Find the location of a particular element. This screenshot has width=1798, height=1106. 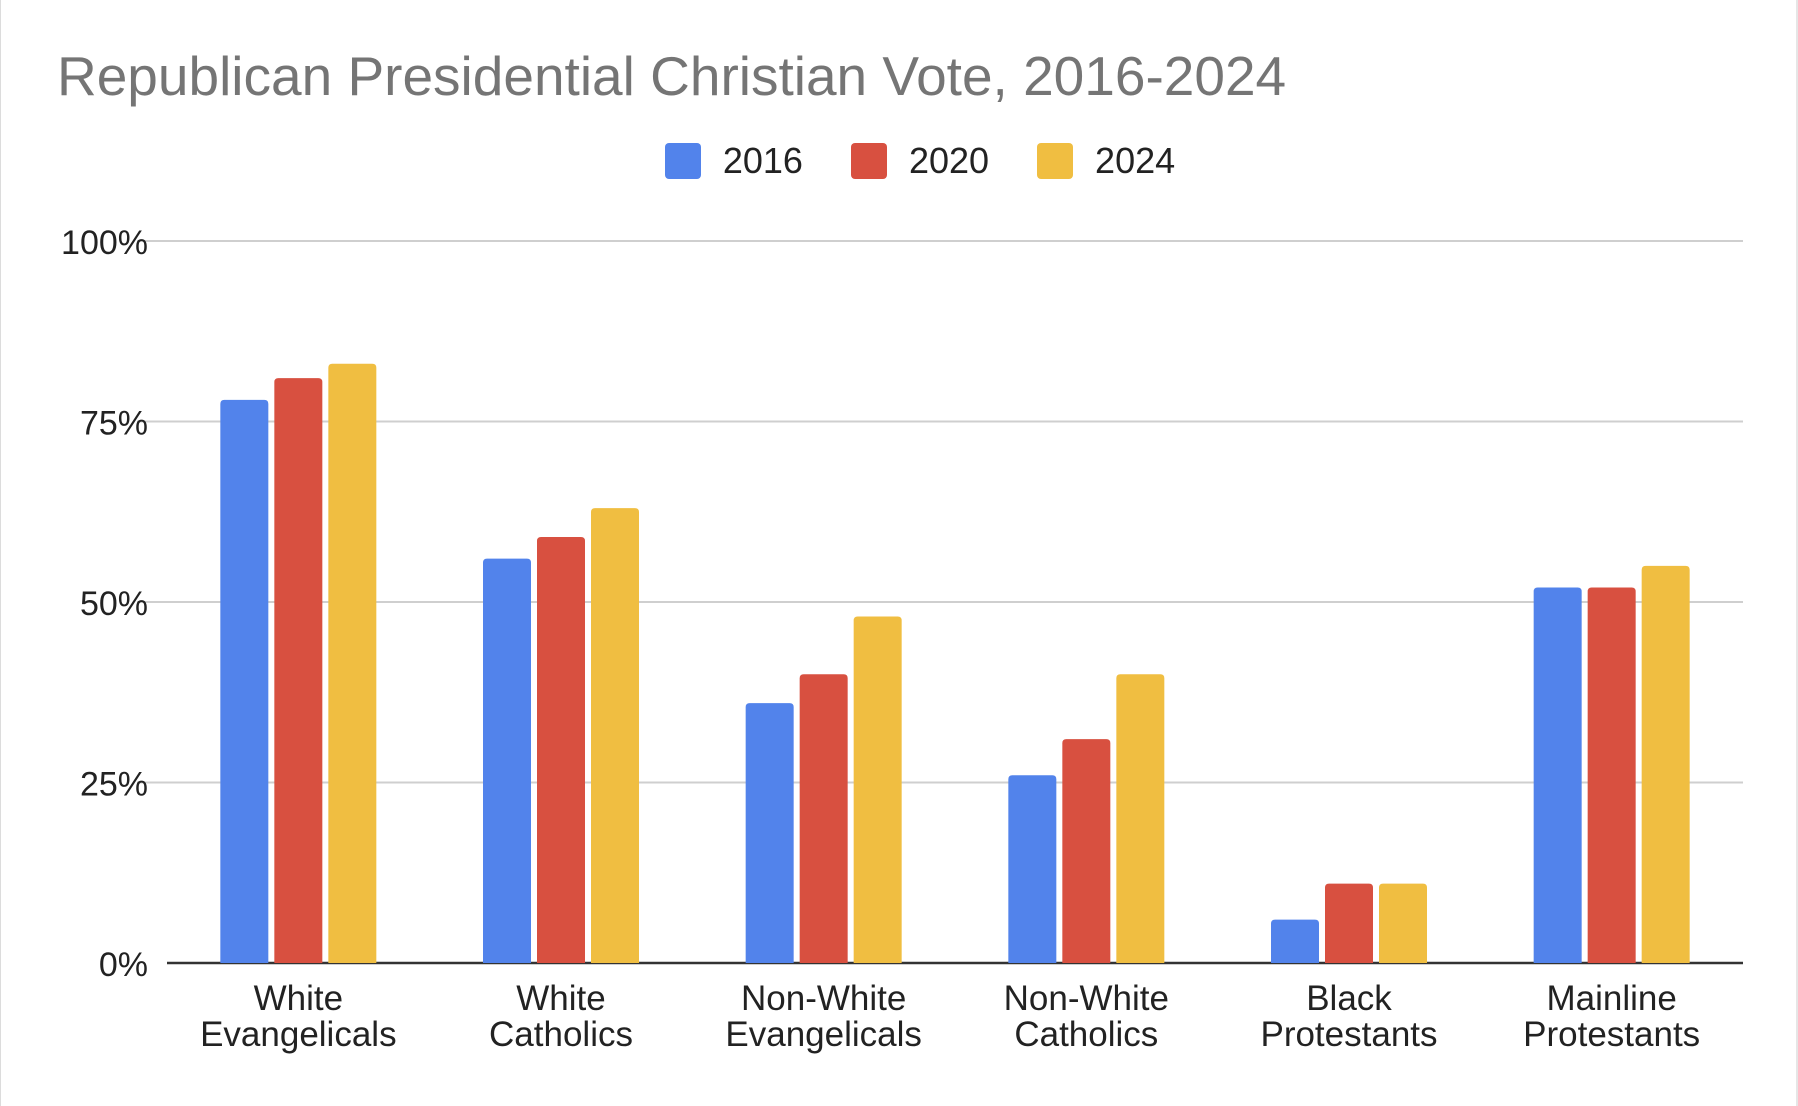

y-tick-label: 75% is located at coordinates (114, 424).